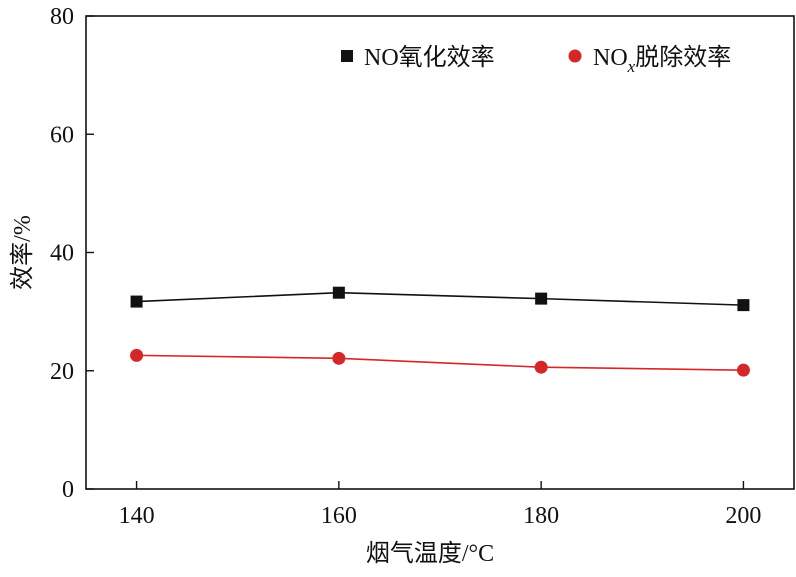 The height and width of the screenshot is (577, 796). What do you see at coordinates (22, 252) in the screenshot?
I see `y-axis-title: 效率/%` at bounding box center [22, 252].